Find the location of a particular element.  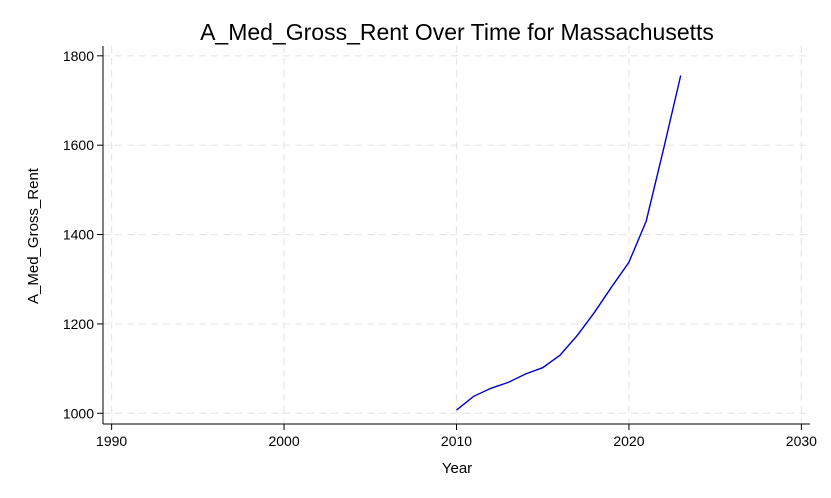

x-tick-label: 2000 is located at coordinates (283, 441).